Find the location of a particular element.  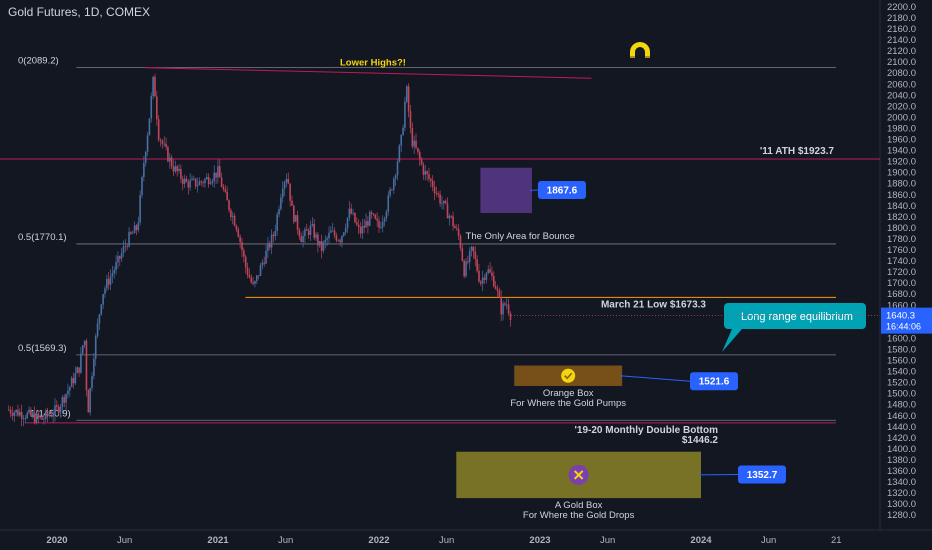

purple-box is located at coordinates (506, 190).